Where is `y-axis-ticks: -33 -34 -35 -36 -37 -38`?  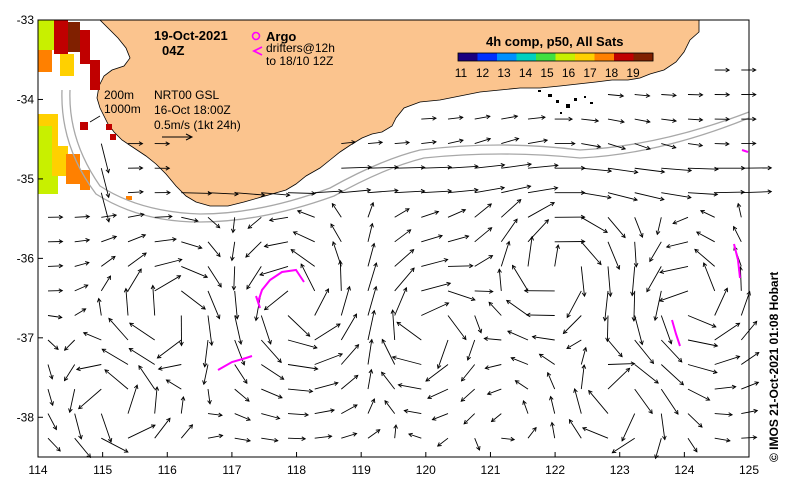
y-axis-ticks: -33 -34 -35 -36 -37 -38 is located at coordinates (30, 218).